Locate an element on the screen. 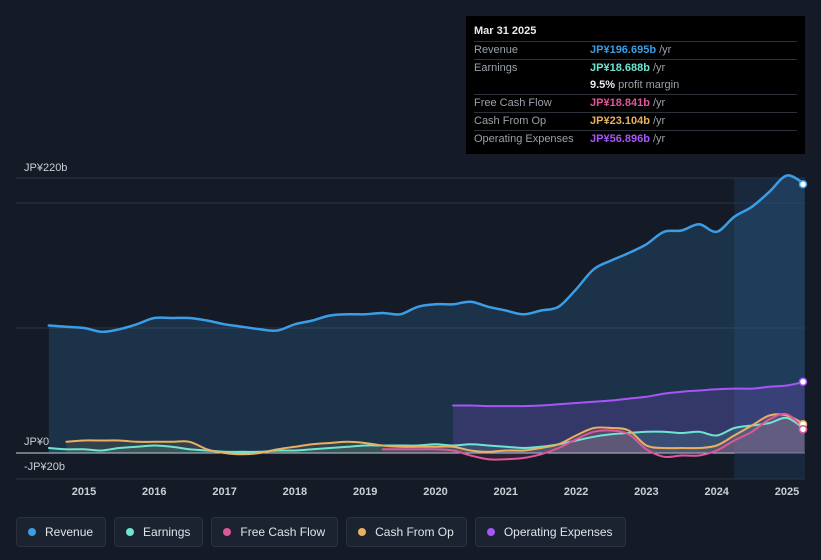  legend-label: Revenue is located at coordinates (69, 532).